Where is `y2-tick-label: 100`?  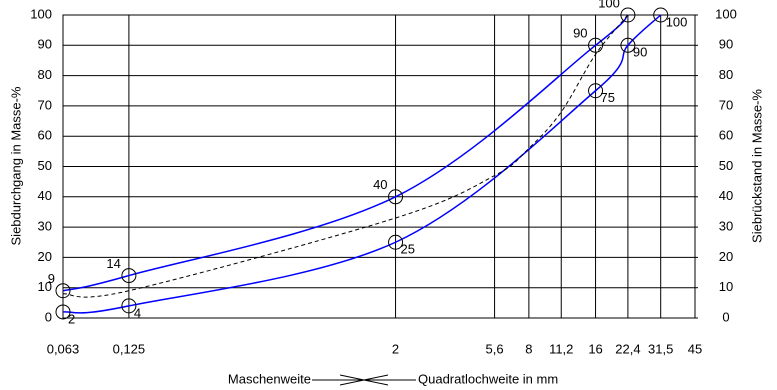
y2-tick-label: 100 is located at coordinates (726, 13).